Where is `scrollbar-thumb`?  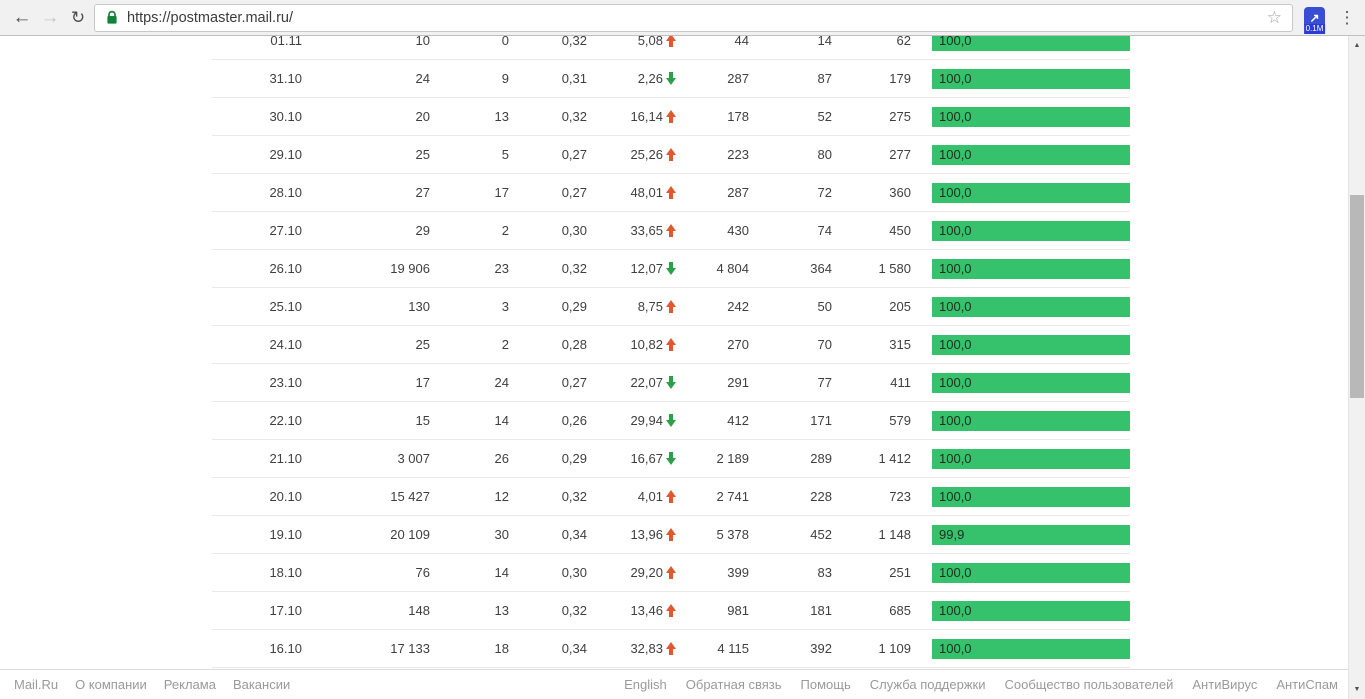 scrollbar-thumb is located at coordinates (1357, 296).